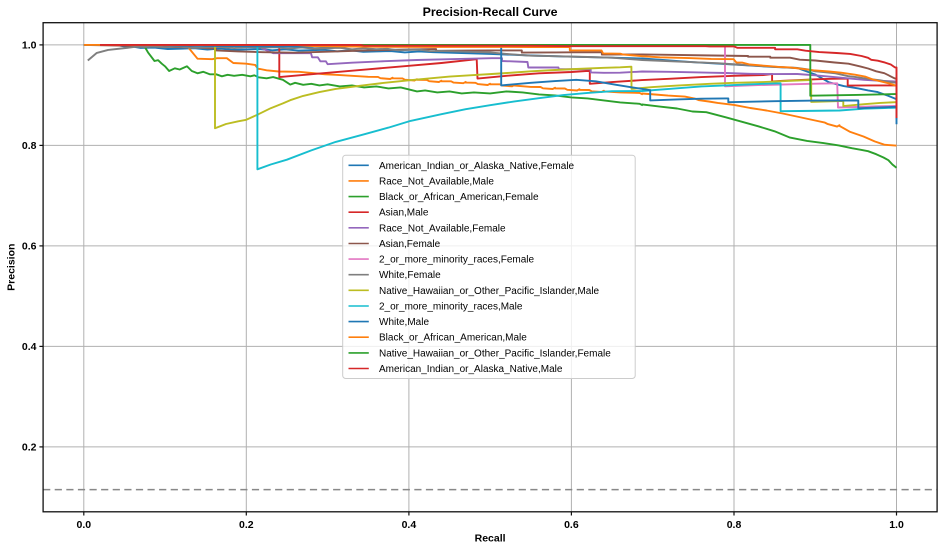 The image size is (944, 550). Describe the element at coordinates (12, 267) in the screenshot. I see `svg-text: Precision` at that location.